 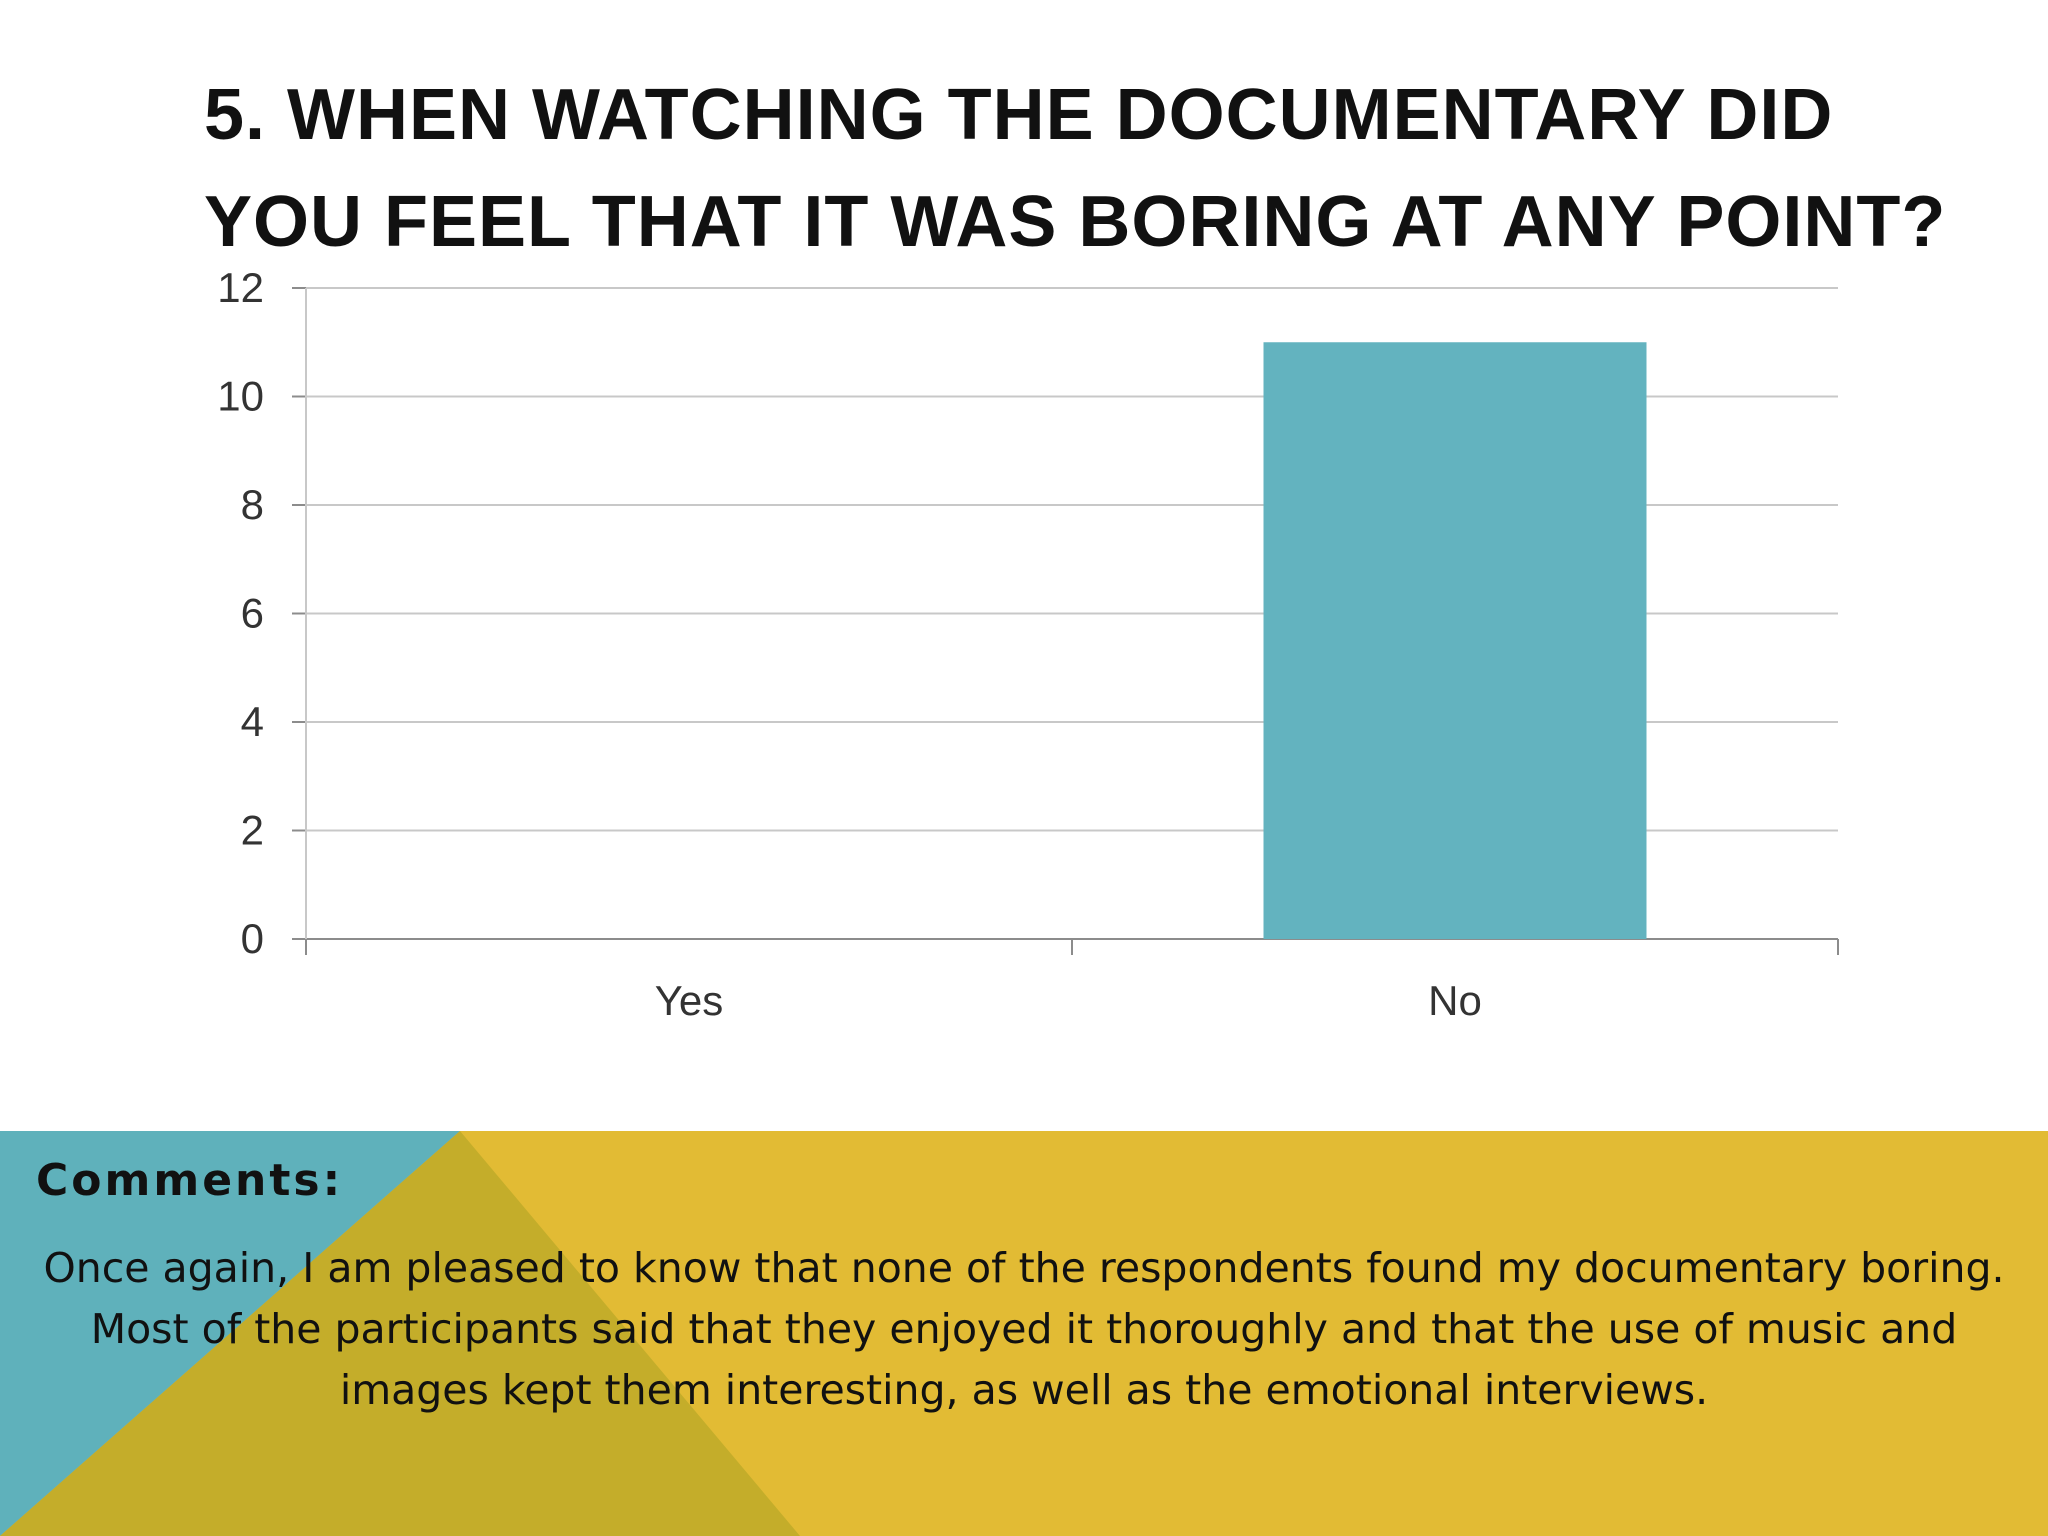 What do you see at coordinates (400, 1333) in the screenshot?
I see `olive-band-shape` at bounding box center [400, 1333].